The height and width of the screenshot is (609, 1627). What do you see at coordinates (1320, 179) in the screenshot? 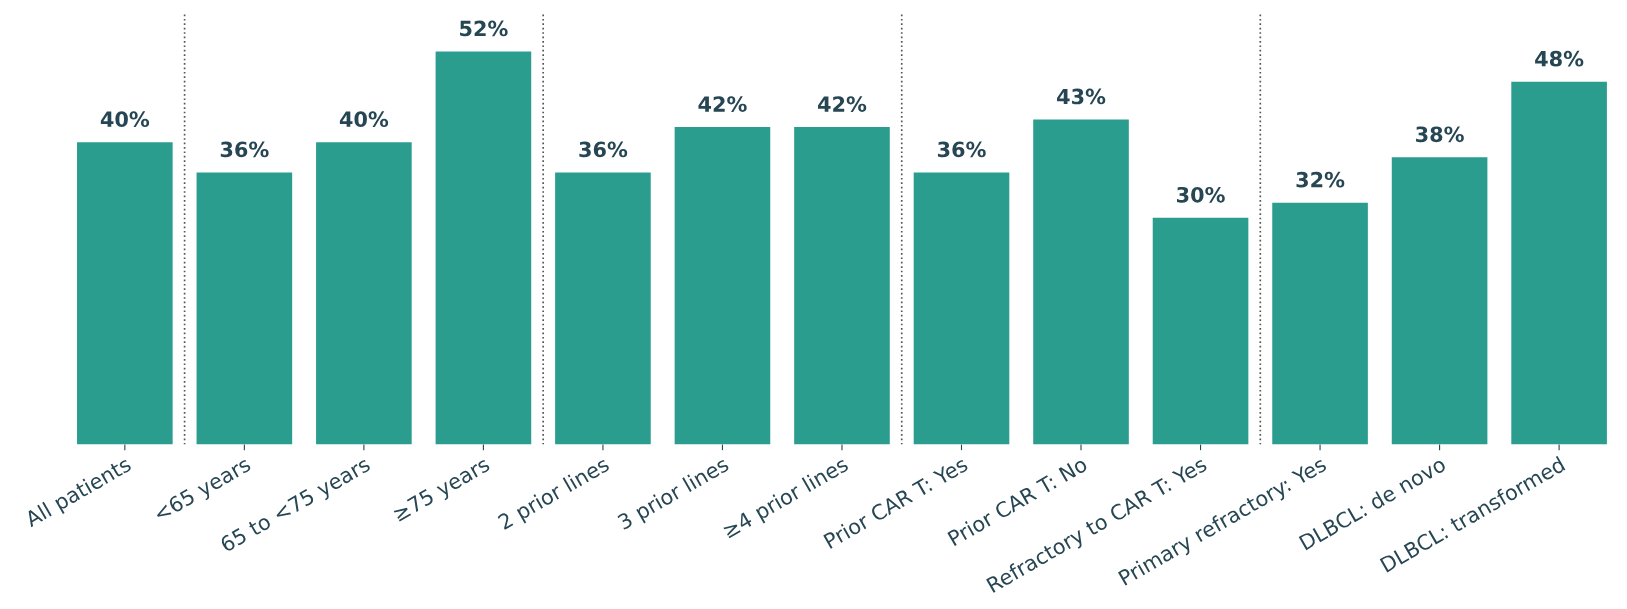
I see `data-label: 32%` at bounding box center [1320, 179].